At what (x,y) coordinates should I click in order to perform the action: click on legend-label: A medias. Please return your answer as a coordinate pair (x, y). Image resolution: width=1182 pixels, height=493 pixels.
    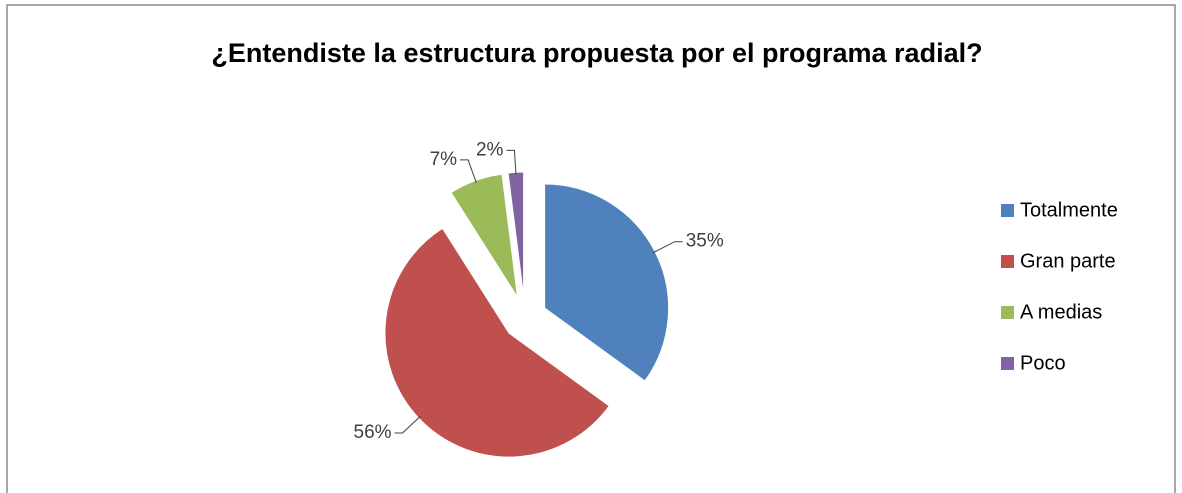
    Looking at the image, I should click on (1061, 312).